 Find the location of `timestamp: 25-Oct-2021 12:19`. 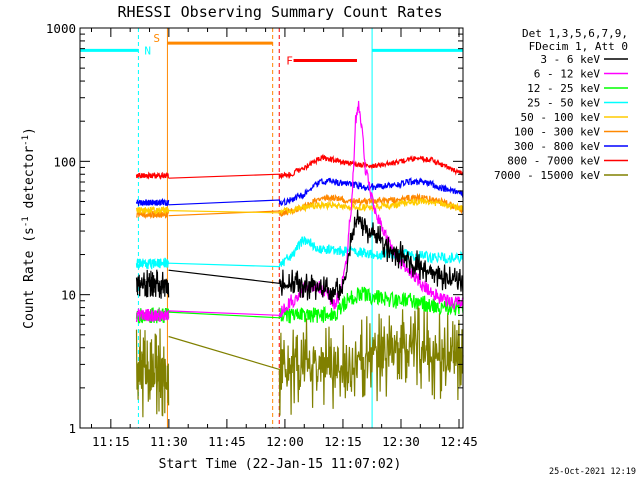

timestamp: 25-Oct-2021 12:19 is located at coordinates (592, 472).